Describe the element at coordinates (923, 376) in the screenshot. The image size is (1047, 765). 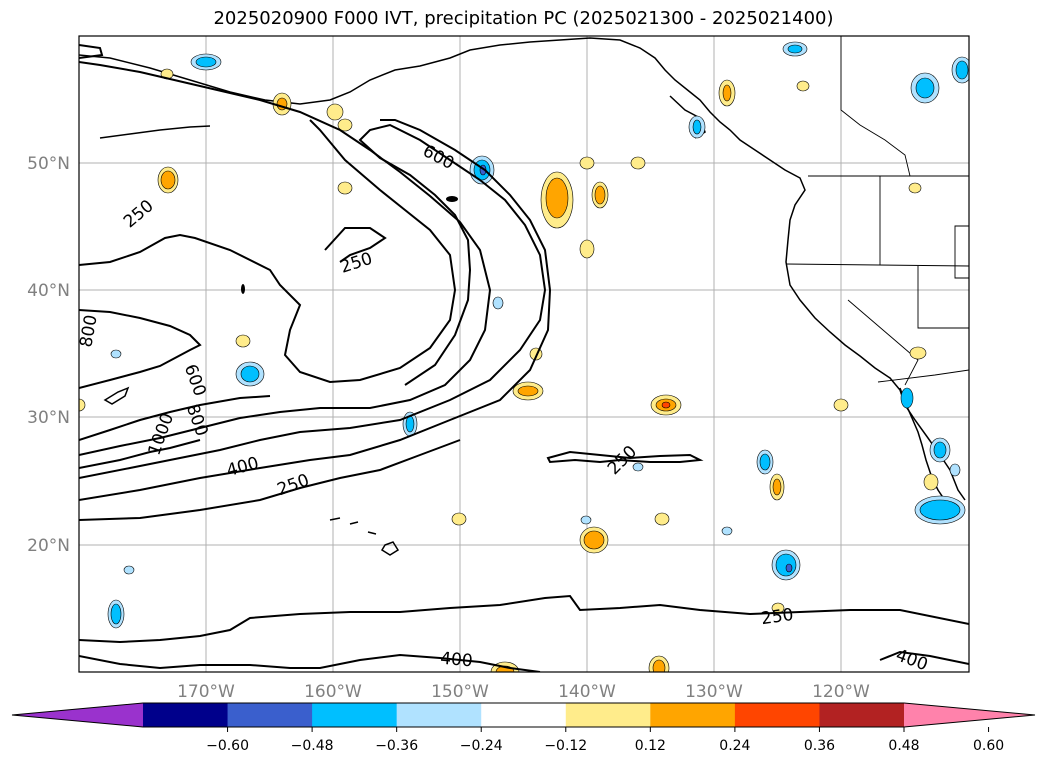
I see `border-us-mexico` at that location.